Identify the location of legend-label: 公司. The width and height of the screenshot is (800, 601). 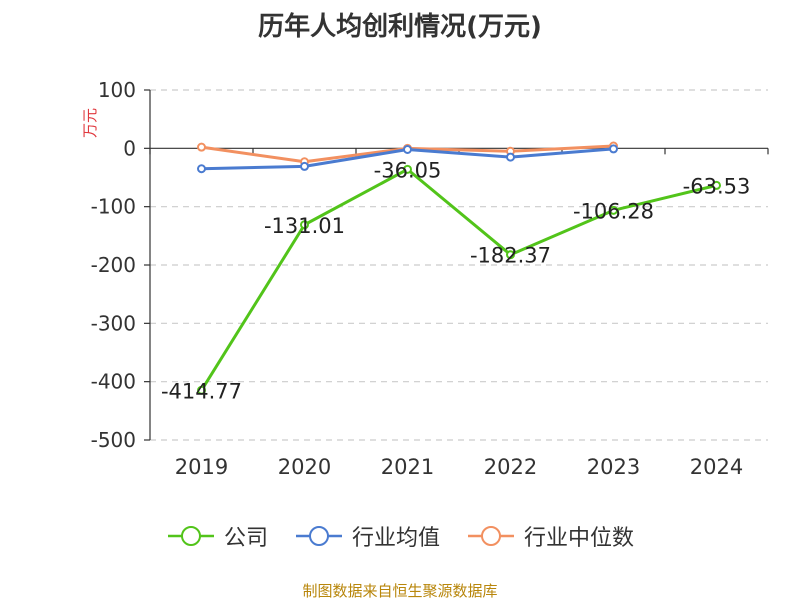
(245, 538).